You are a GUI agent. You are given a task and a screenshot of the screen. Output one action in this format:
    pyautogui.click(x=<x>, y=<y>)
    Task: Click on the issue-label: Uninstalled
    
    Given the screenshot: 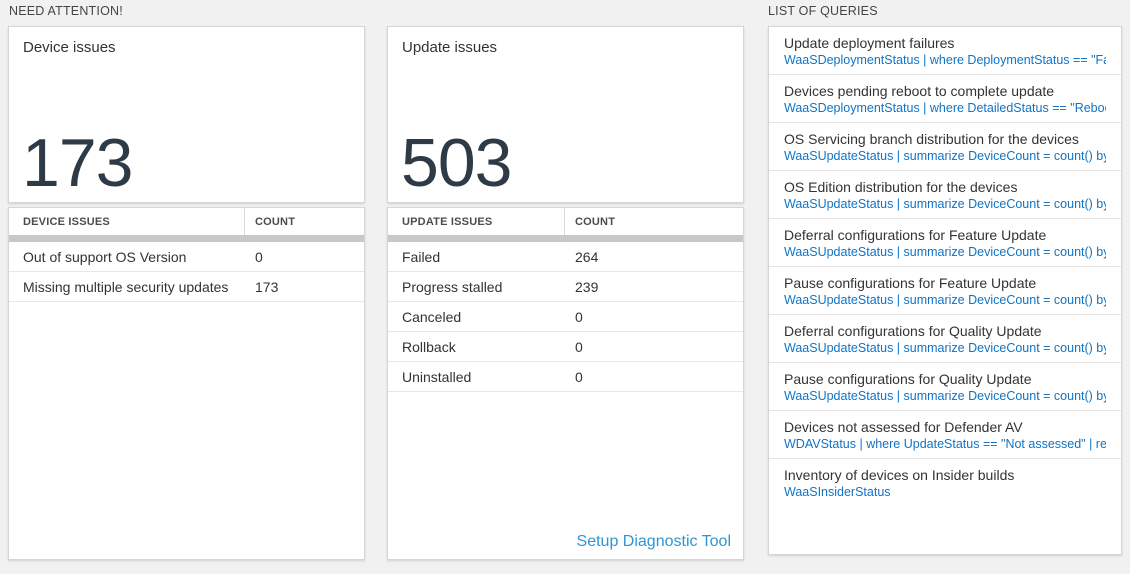 What is the action you would take?
    pyautogui.click(x=437, y=376)
    